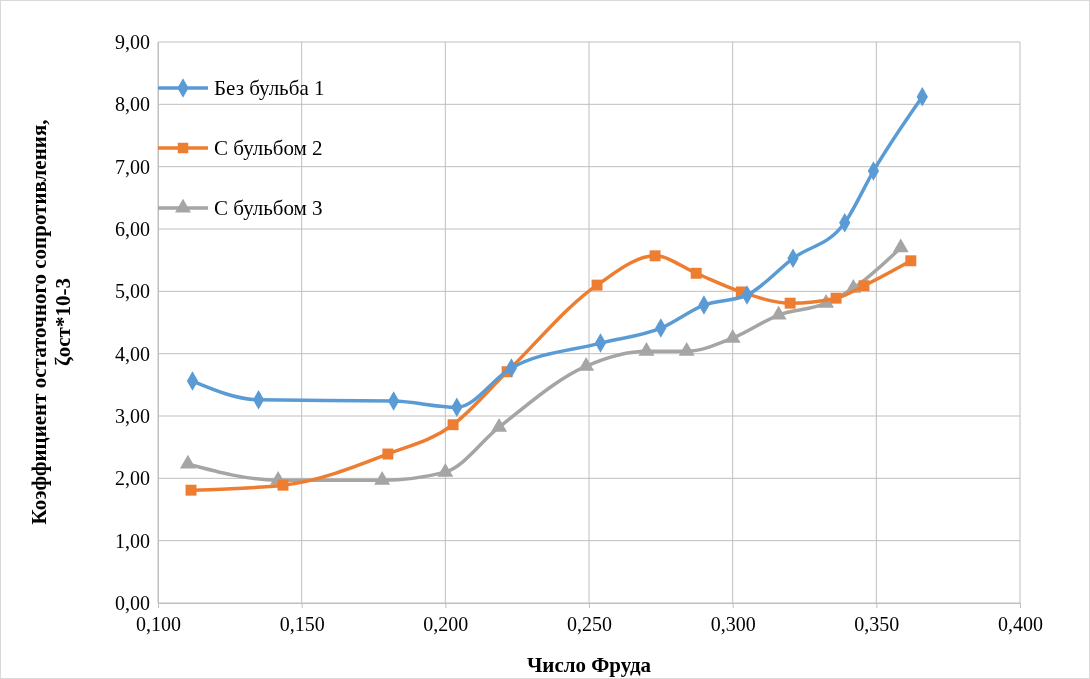 The width and height of the screenshot is (1090, 679). I want to click on x-tick-label: 0,250, so click(589, 624).